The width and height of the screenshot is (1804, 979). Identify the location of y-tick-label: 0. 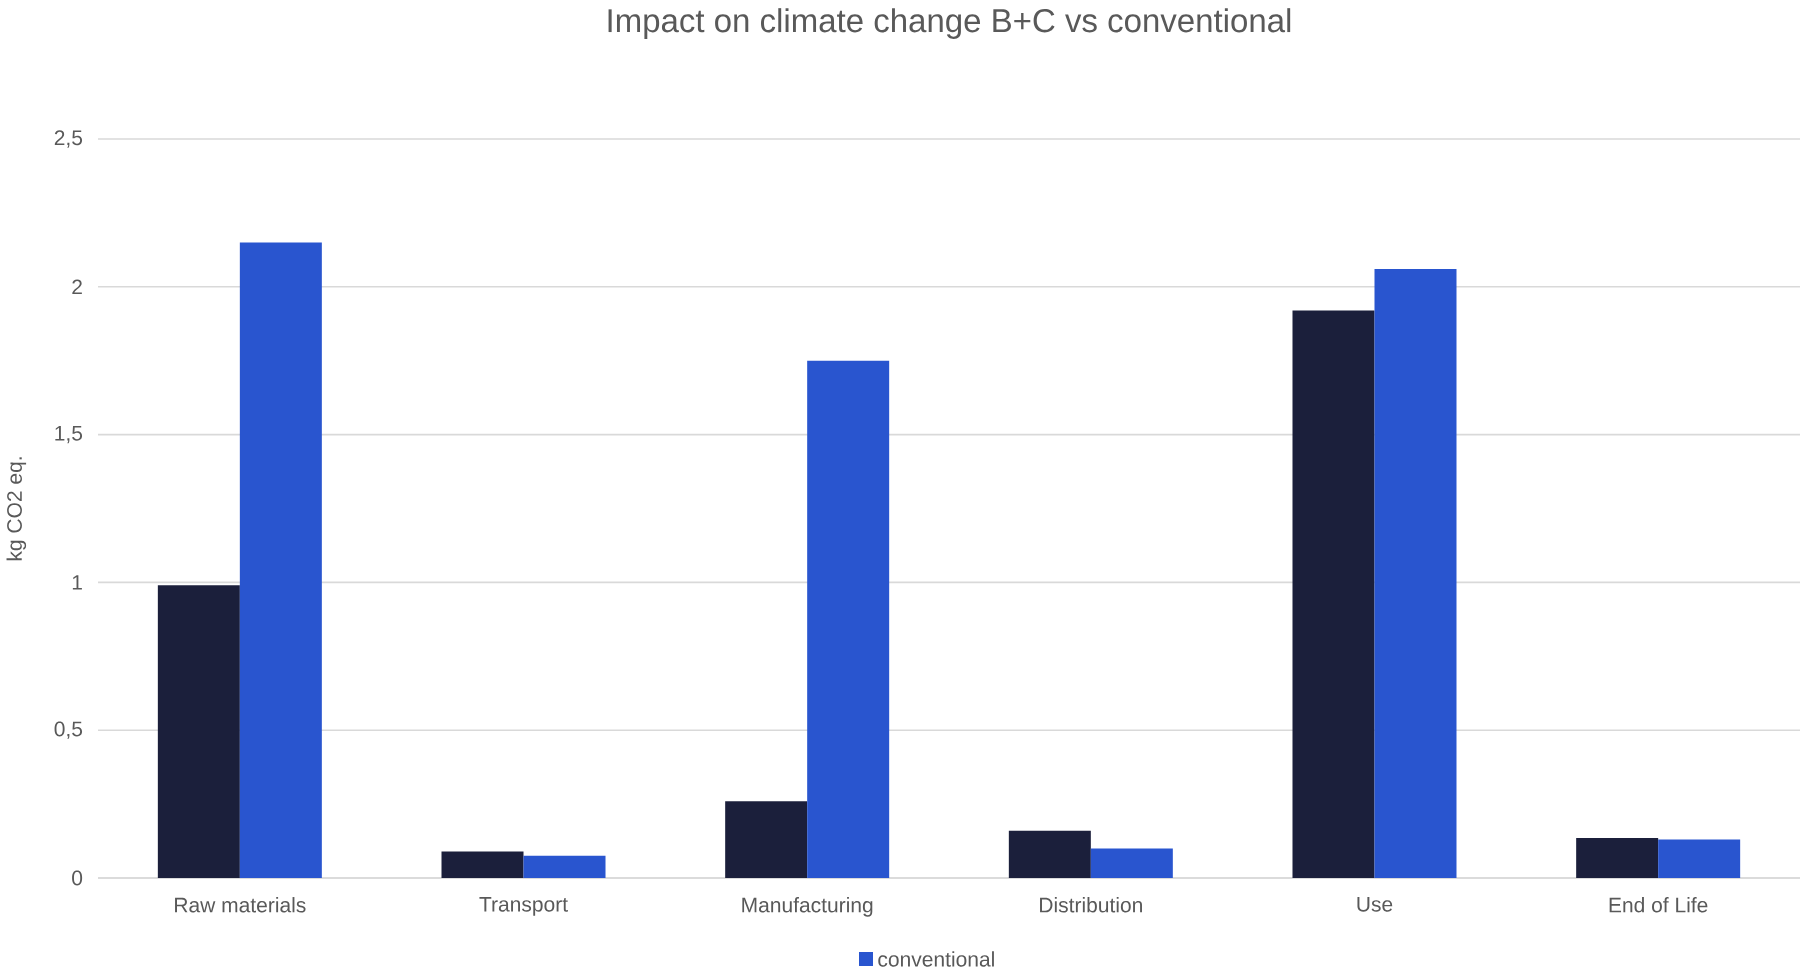
(77, 878).